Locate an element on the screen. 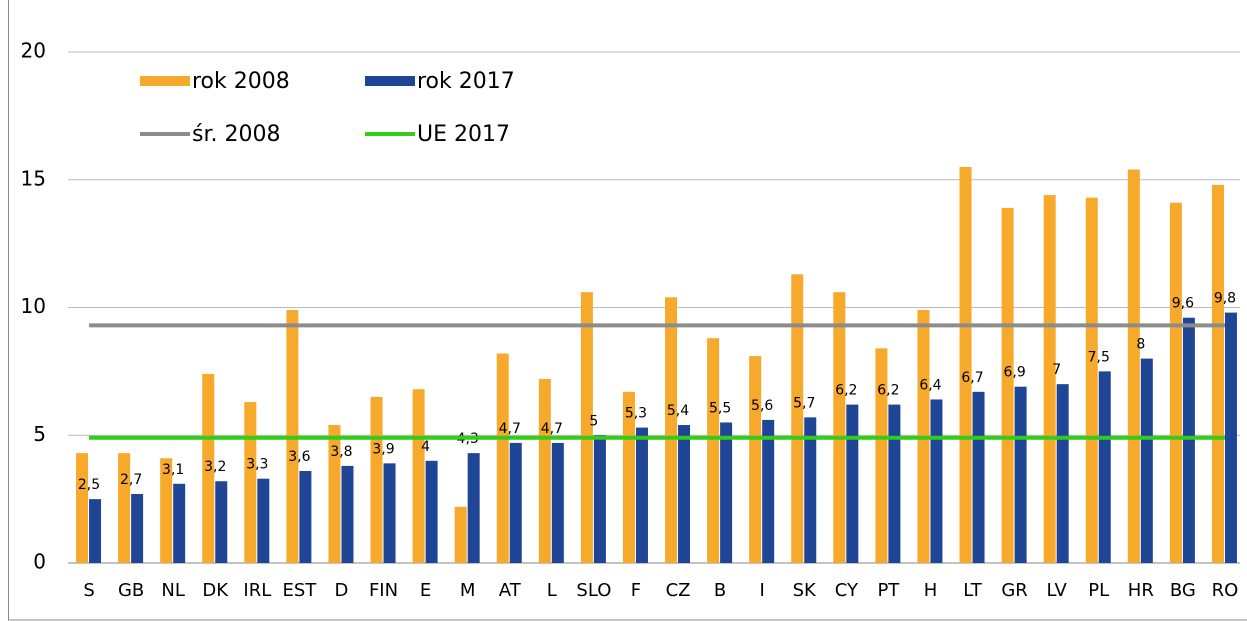 The height and width of the screenshot is (621, 1247). x-tick-label: M is located at coordinates (468, 590).